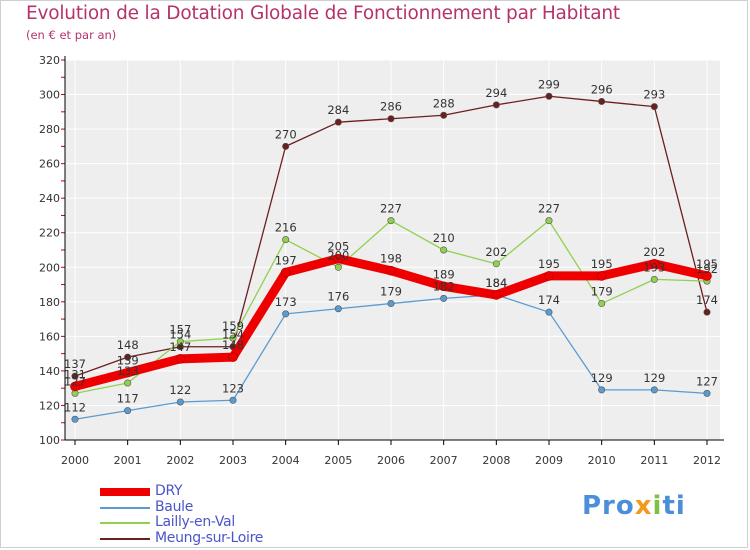  What do you see at coordinates (49, 198) in the screenshot?
I see `y-tick-label: 240` at bounding box center [49, 198].